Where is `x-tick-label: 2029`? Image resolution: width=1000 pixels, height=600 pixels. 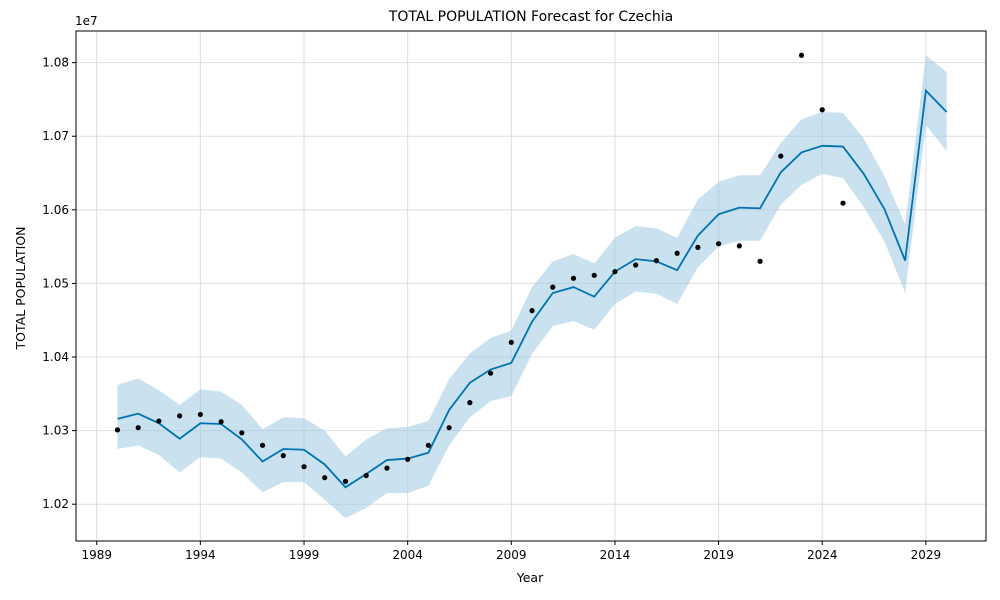
x-tick-label: 2029 is located at coordinates (926, 555).